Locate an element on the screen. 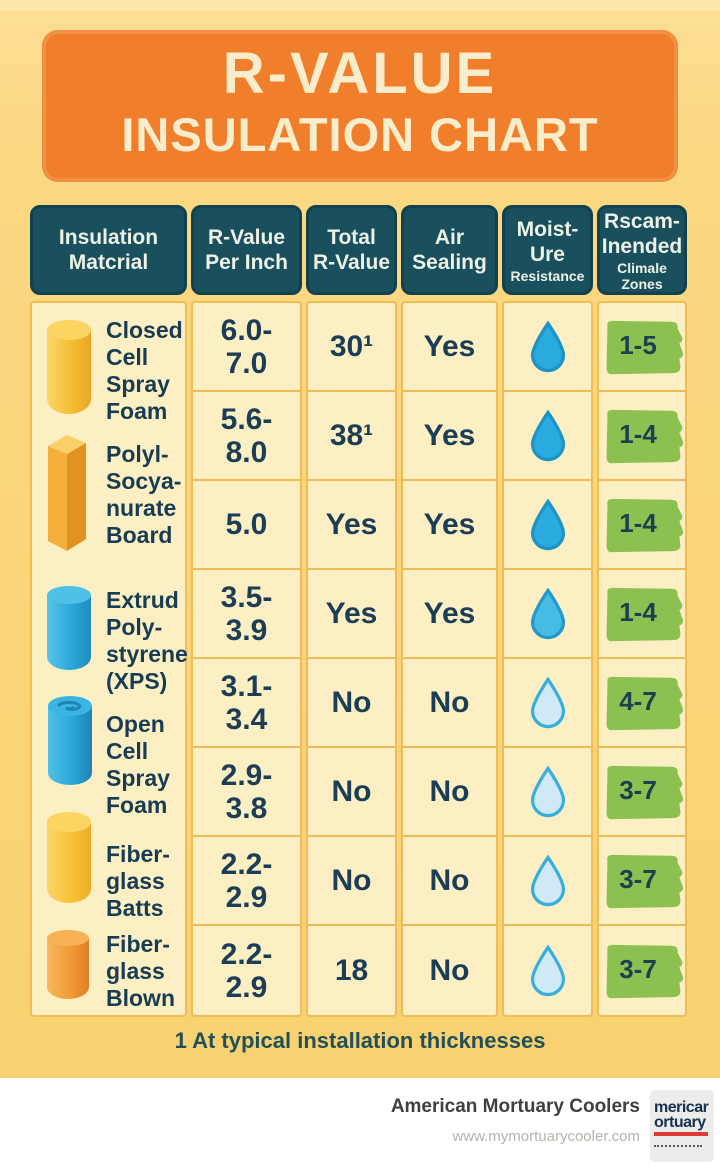  page-subtitle: INSULATION CHART is located at coordinates (360, 134).